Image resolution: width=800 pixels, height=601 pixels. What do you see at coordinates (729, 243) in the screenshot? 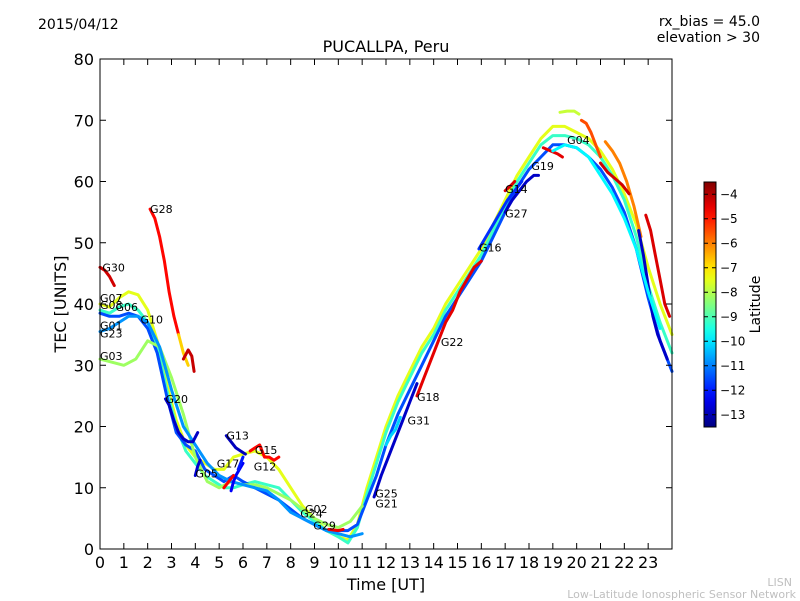
I see `colorbar-tick-label: −6` at bounding box center [729, 243].